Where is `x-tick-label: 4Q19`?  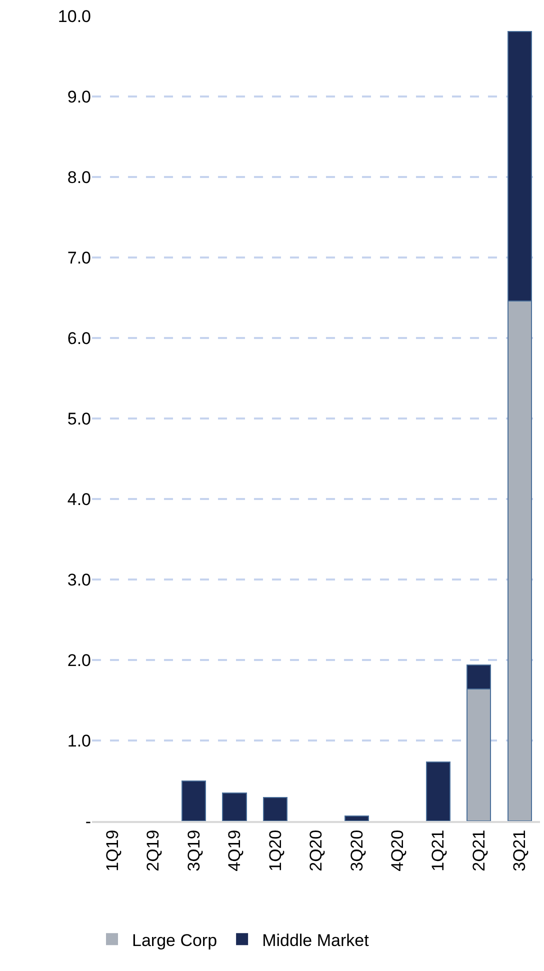
x-tick-label: 4Q19 is located at coordinates (234, 851).